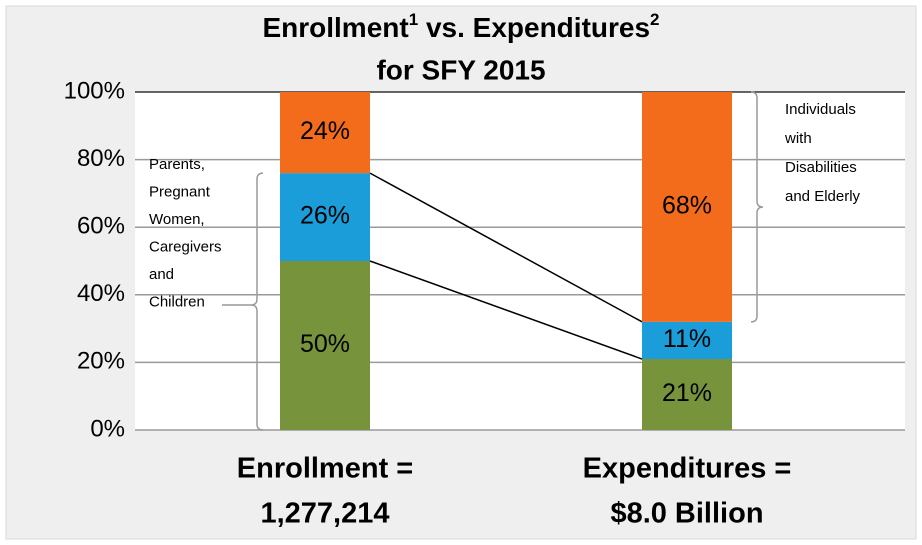 The height and width of the screenshot is (545, 922). Describe the element at coordinates (757, 207) in the screenshot. I see `bracket` at that location.